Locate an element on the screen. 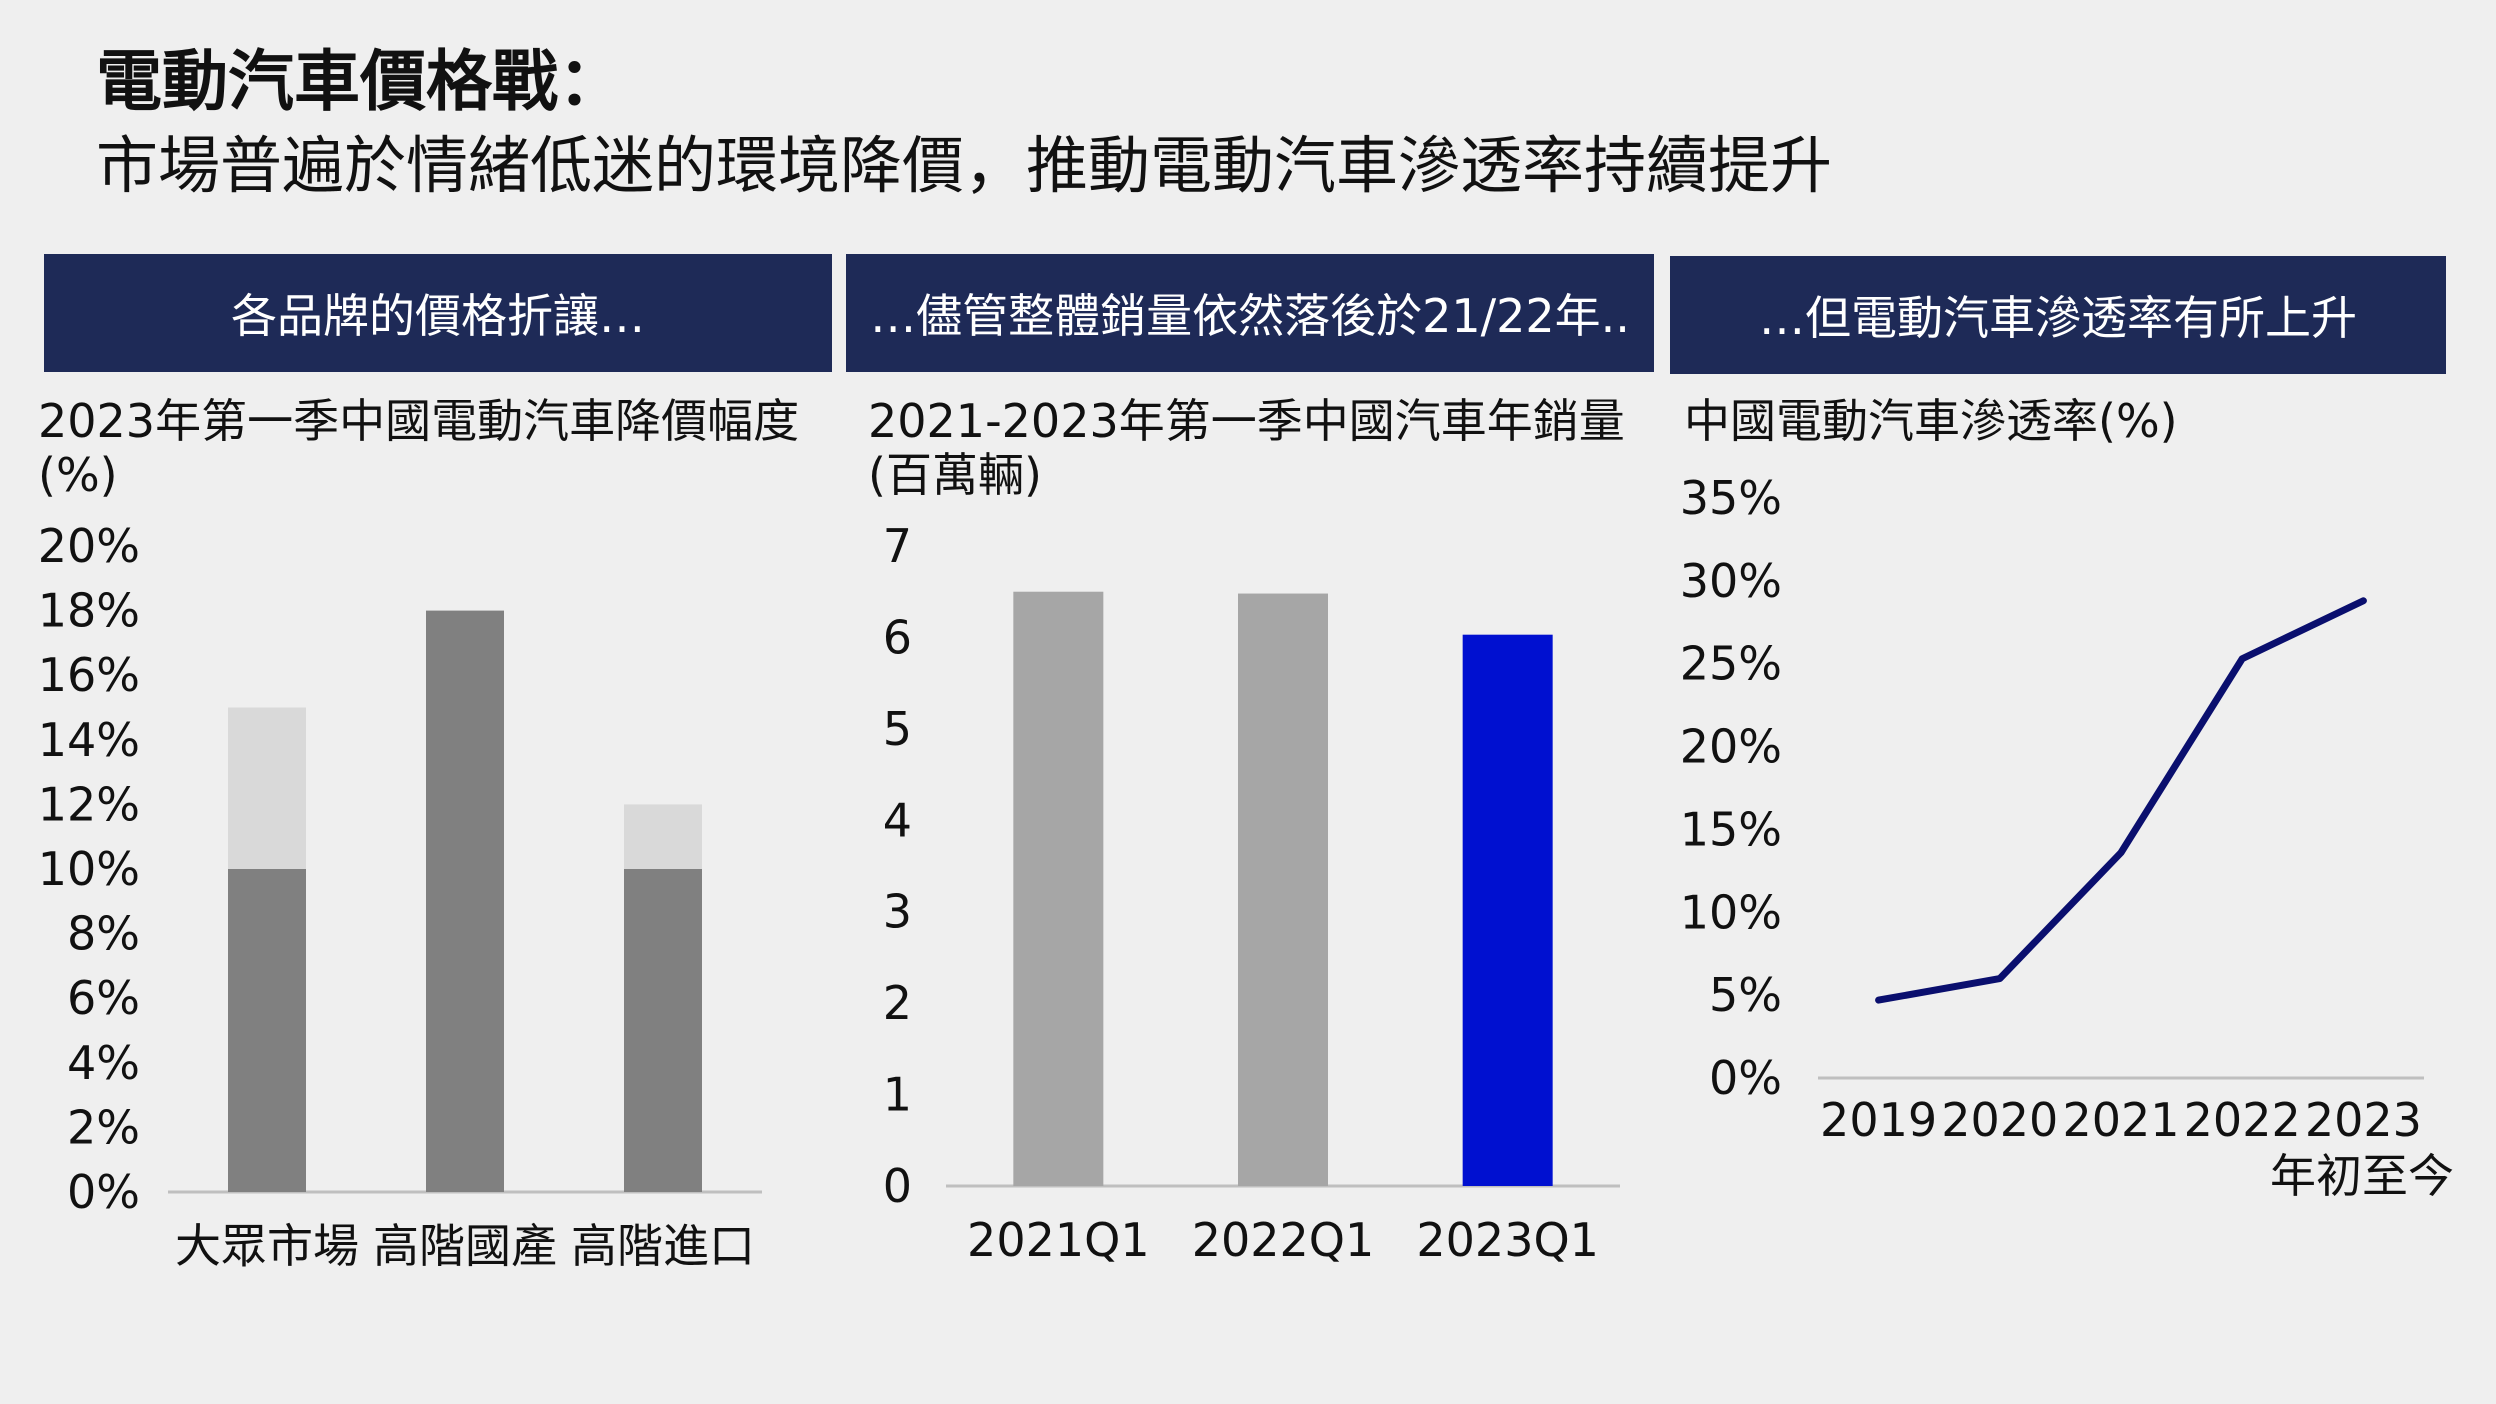 This screenshot has height=1404, width=2496. y-tick-label: 15% is located at coordinates (1731, 829).